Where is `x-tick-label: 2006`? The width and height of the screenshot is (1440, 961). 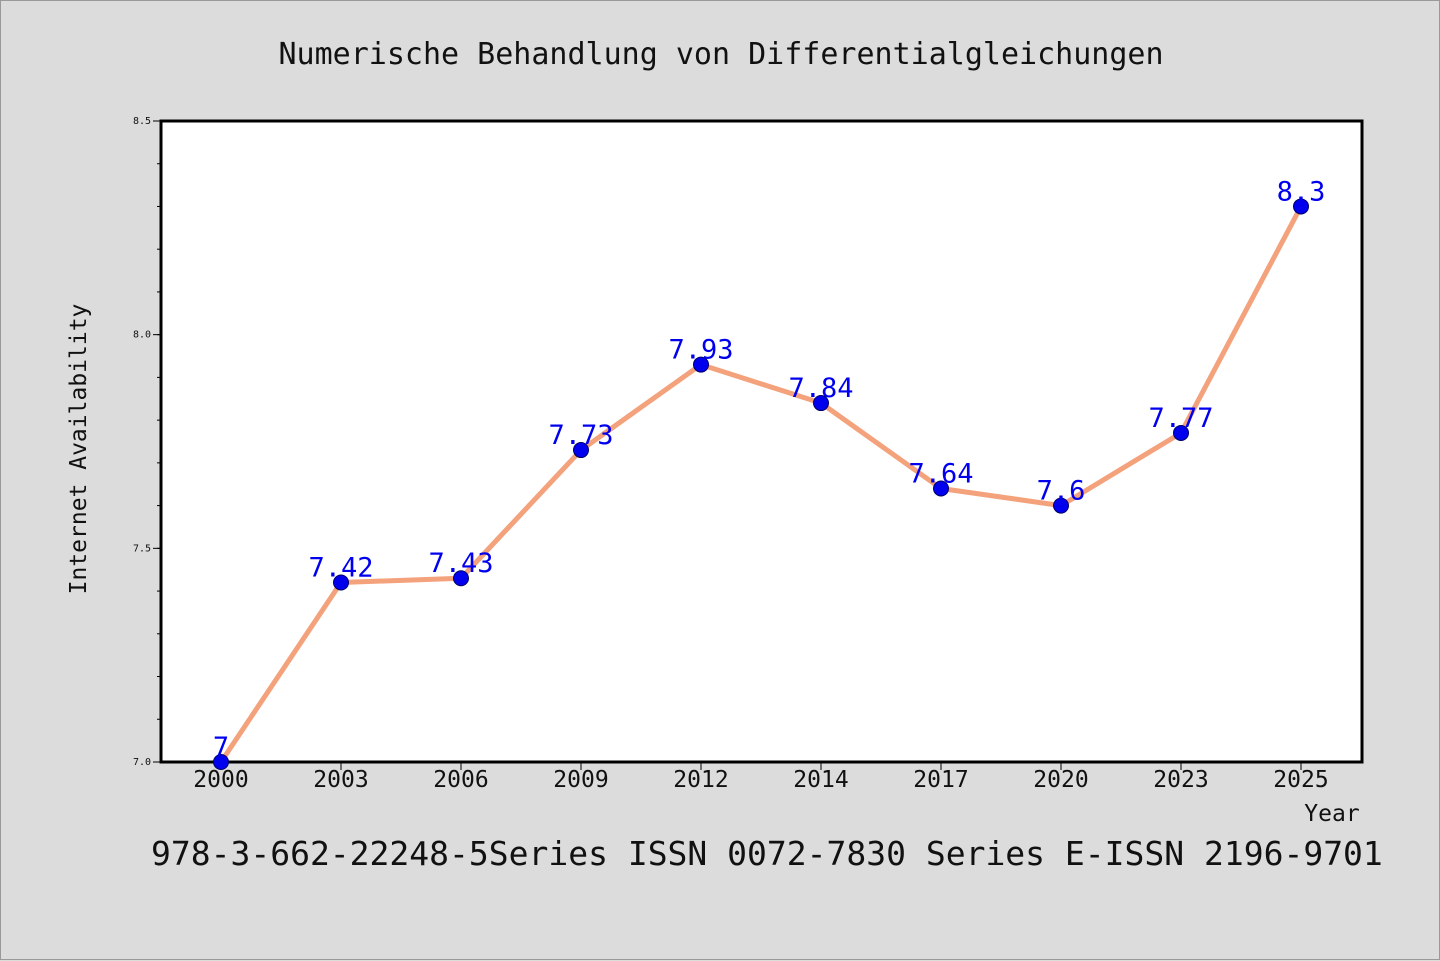 x-tick-label: 2006 is located at coordinates (460, 780).